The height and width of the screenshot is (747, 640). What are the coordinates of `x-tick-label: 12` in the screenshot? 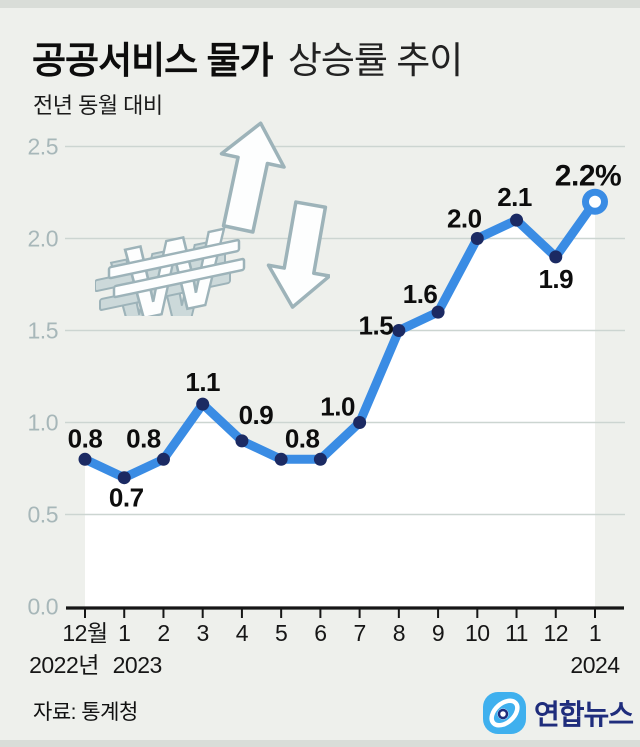 It's located at (555, 633).